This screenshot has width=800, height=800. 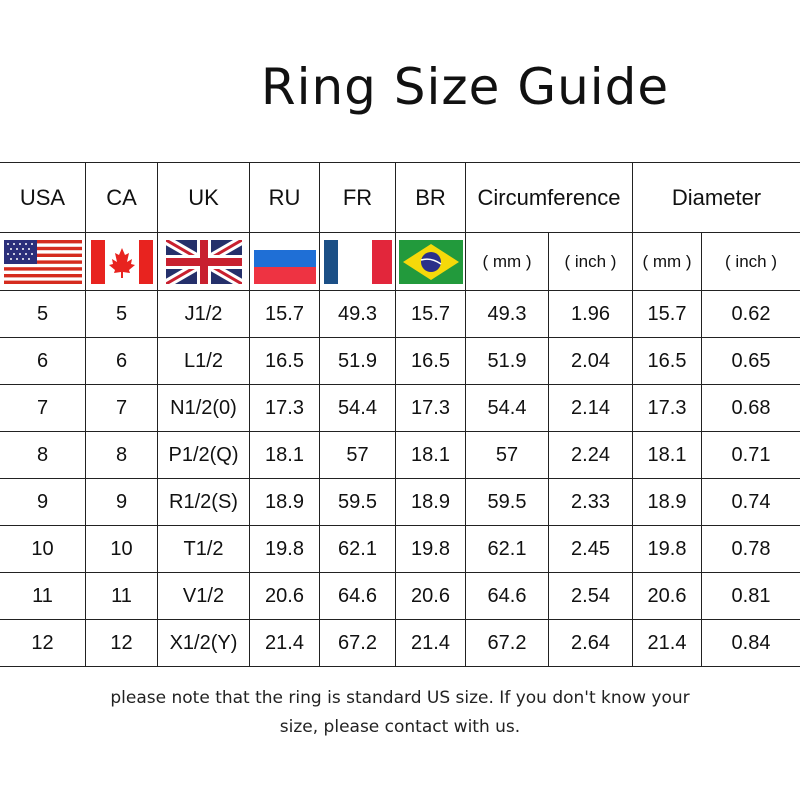 What do you see at coordinates (750, 596) in the screenshot?
I see `table-cell: 0.81` at bounding box center [750, 596].